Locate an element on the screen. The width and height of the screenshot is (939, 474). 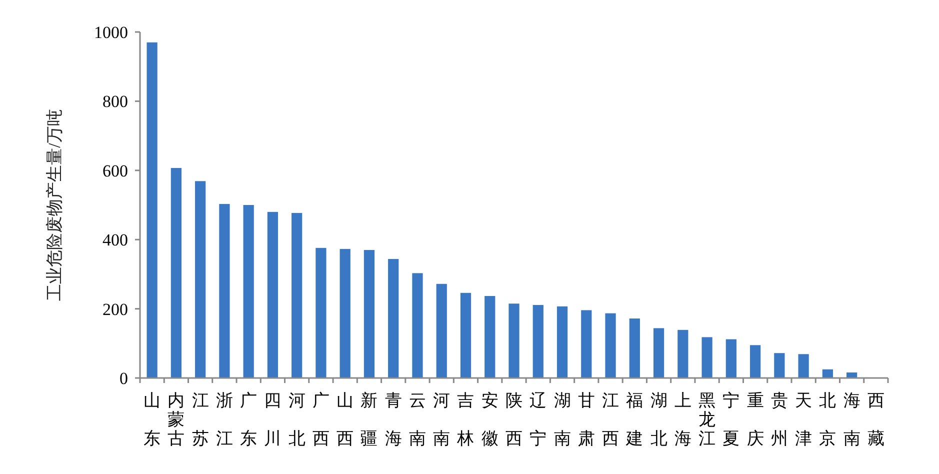
x-tick-label: 浙江 is located at coordinates (224, 419).